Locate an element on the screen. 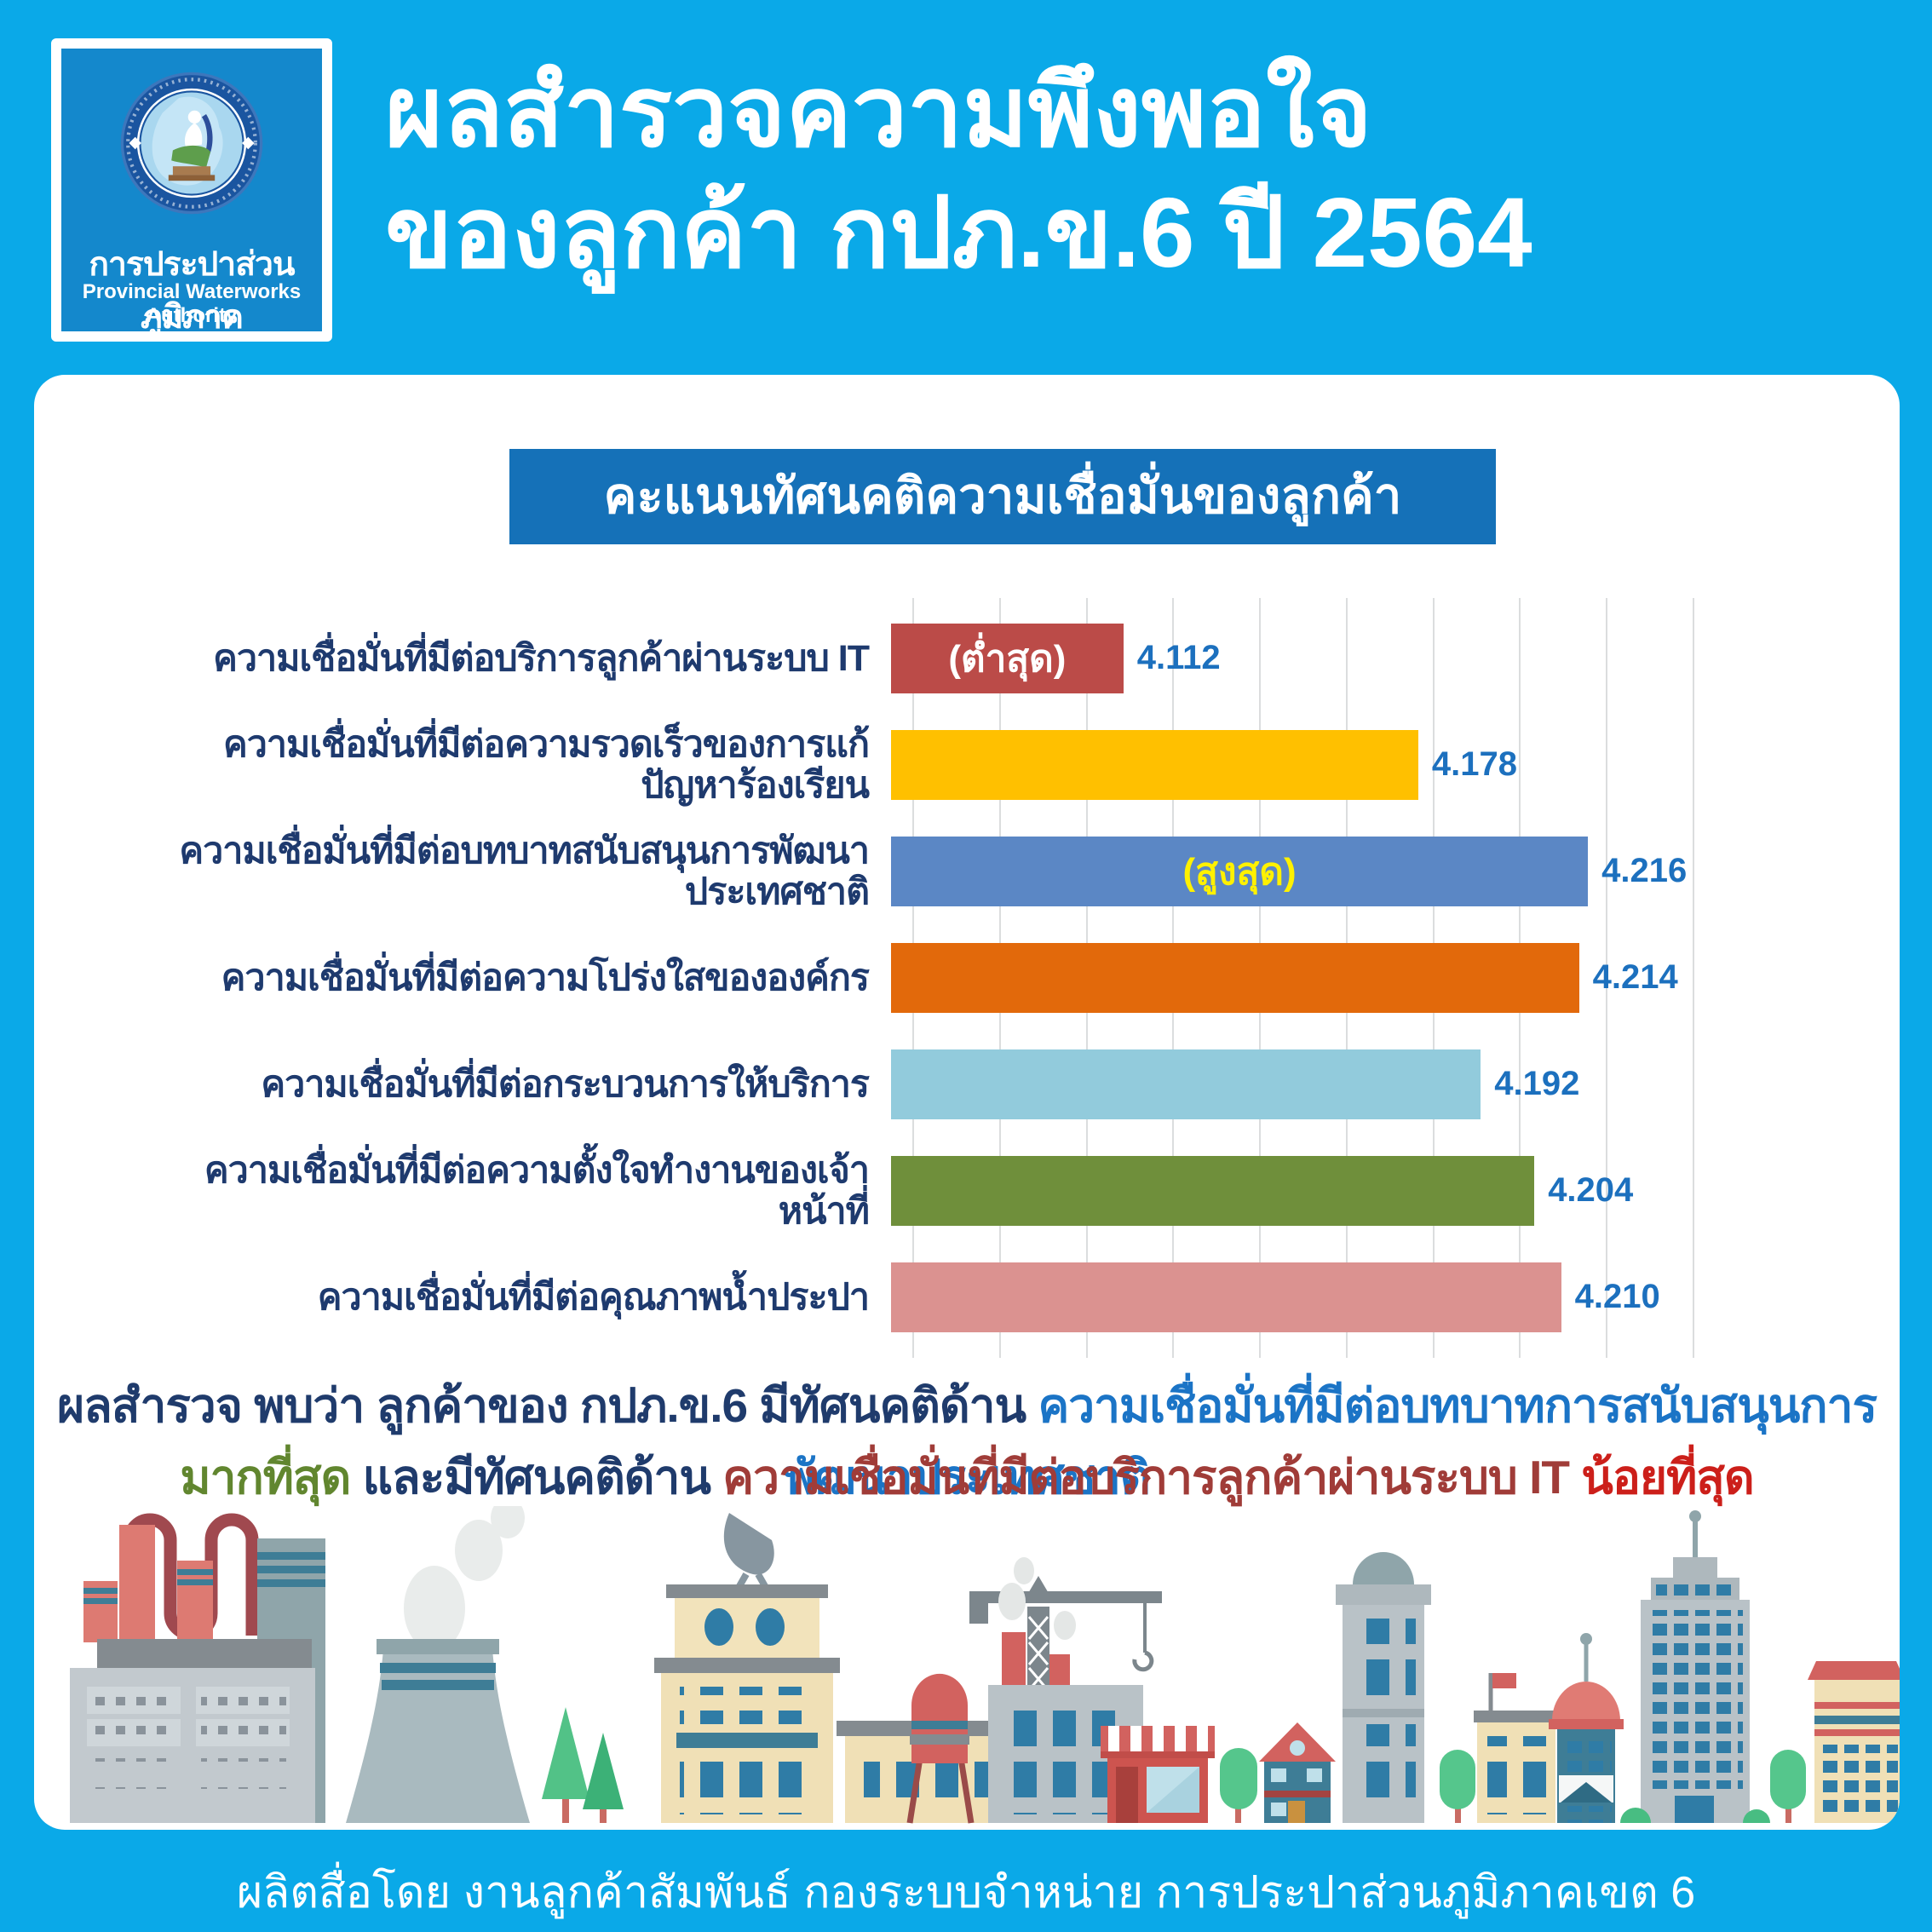 The image size is (1932, 1932). bar-track: 4.210 is located at coordinates (1293, 1297).